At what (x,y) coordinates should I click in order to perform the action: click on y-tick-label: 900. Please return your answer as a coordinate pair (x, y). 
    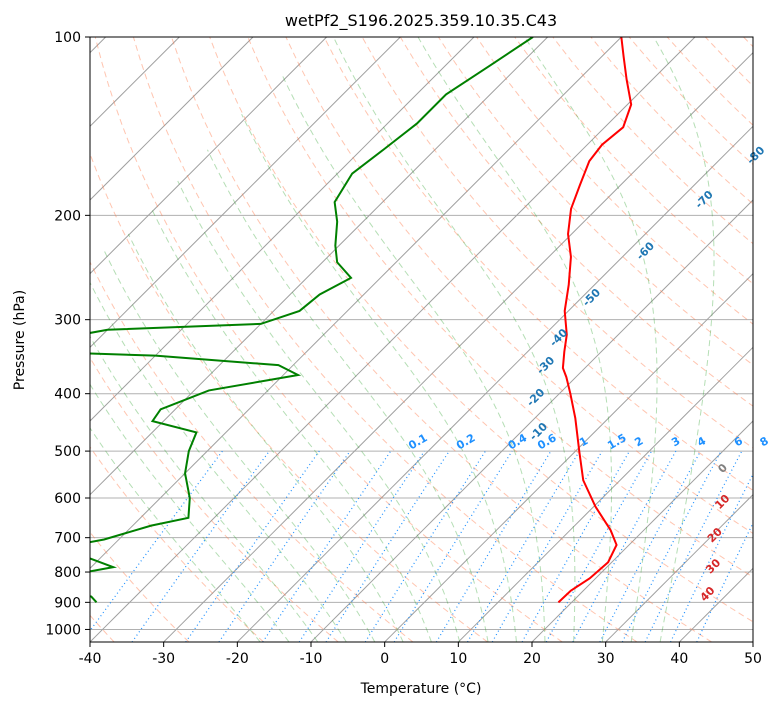
    Looking at the image, I should click on (67, 603).